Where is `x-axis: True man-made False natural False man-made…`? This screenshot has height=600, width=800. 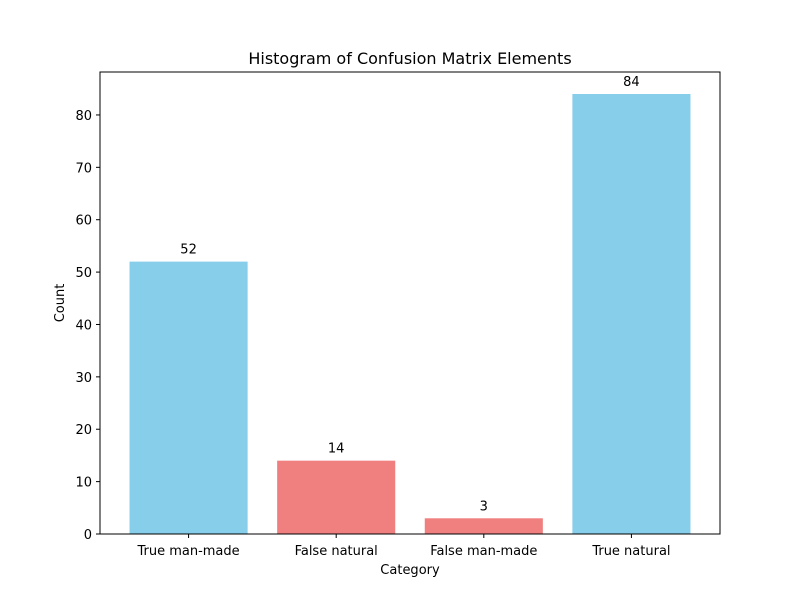 x-axis: True man-made False natural False man-made… is located at coordinates (403, 546).